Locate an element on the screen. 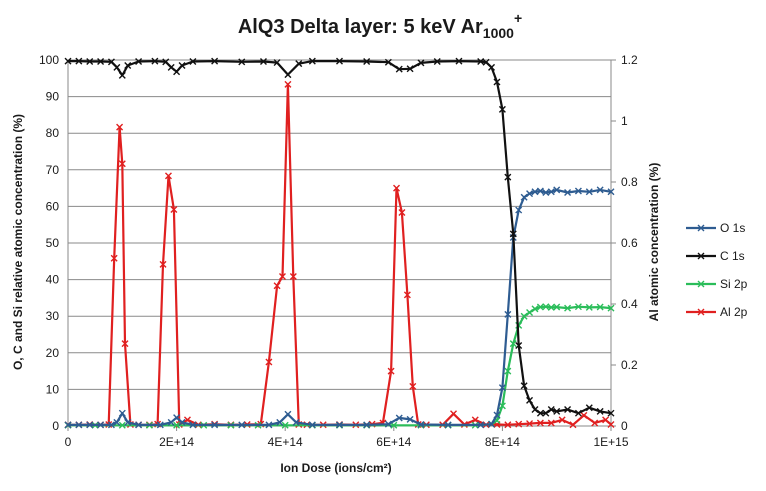  y-tick-label: 0 is located at coordinates (55, 426).